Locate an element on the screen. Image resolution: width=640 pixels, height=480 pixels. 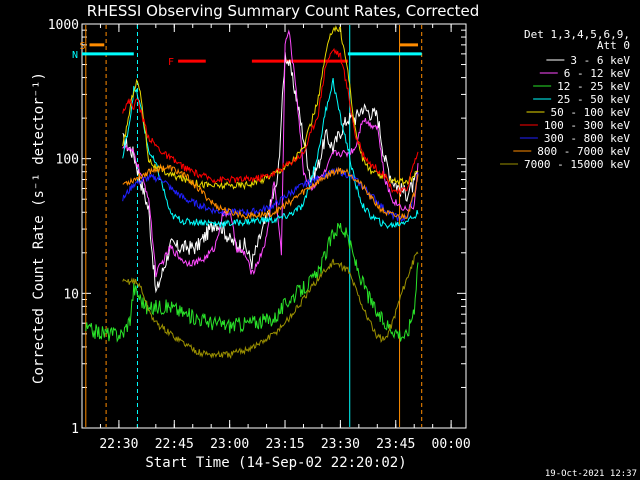
footer-date: 19-Oct-2021 12:37 is located at coordinates (591, 474).